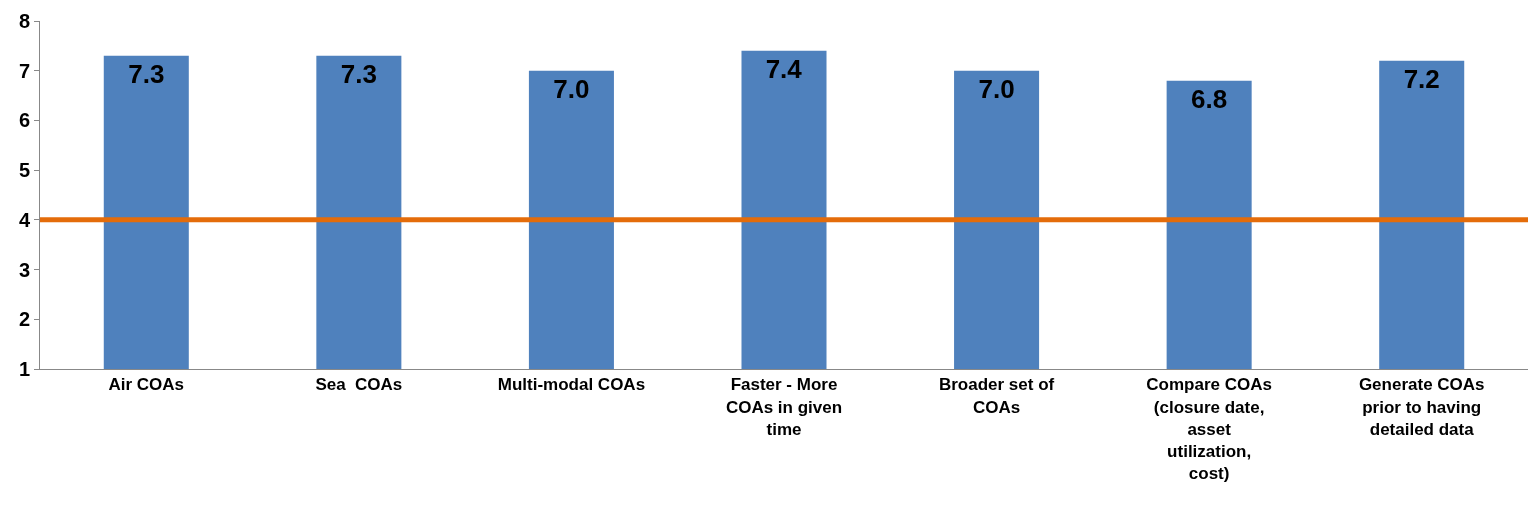  What do you see at coordinates (24, 120) in the screenshot?
I see `y-tick-label: 6` at bounding box center [24, 120].